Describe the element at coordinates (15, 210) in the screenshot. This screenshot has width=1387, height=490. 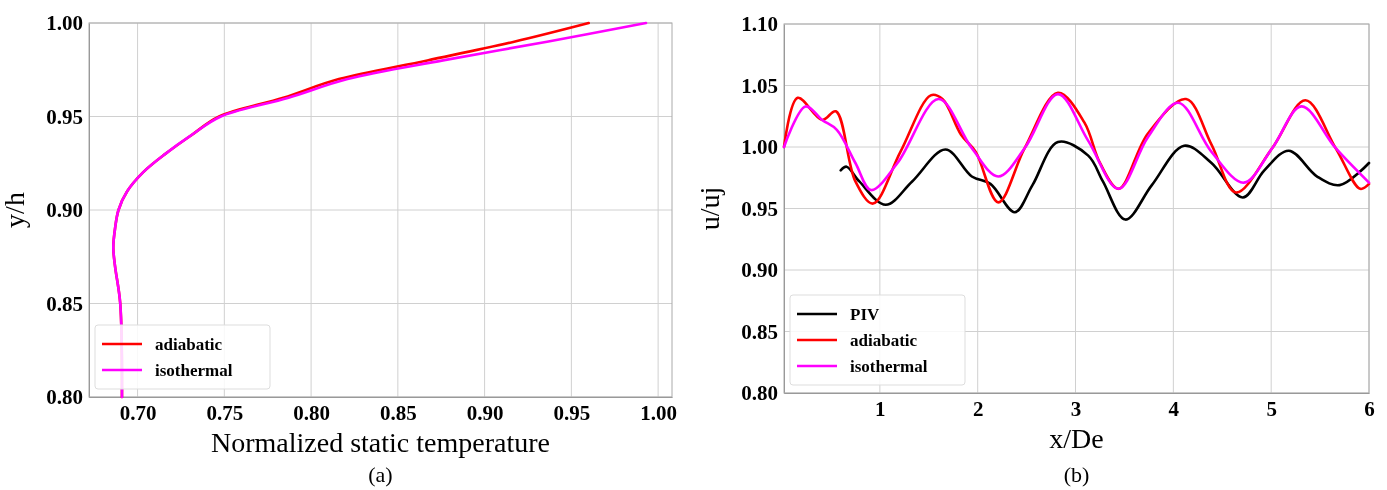
I see `y-axis-title: y/h` at that location.